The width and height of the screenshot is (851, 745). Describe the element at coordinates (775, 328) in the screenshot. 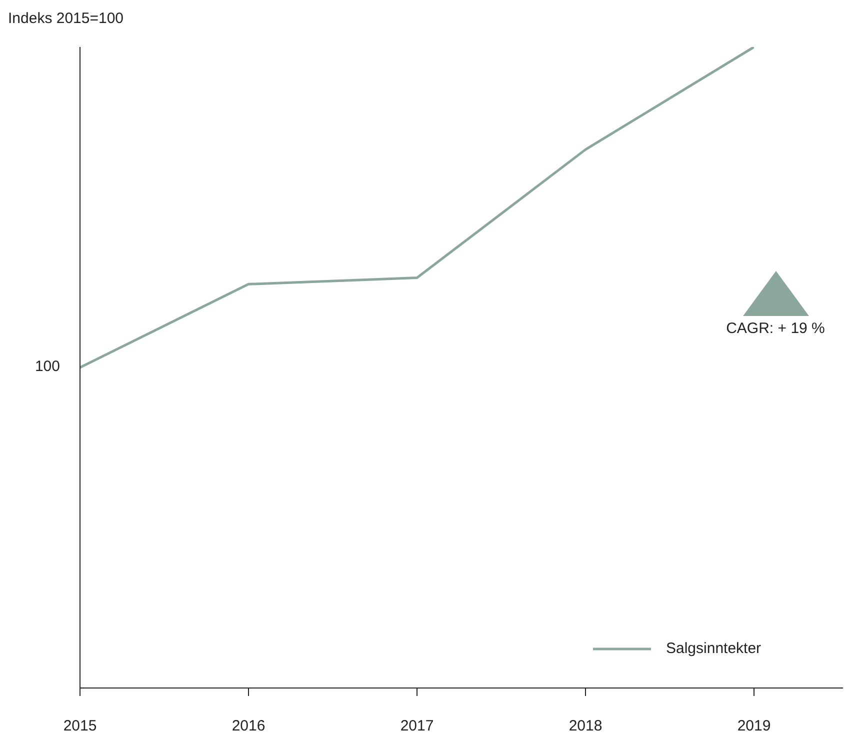

I see `annotation: CAGR: + 19 %` at that location.